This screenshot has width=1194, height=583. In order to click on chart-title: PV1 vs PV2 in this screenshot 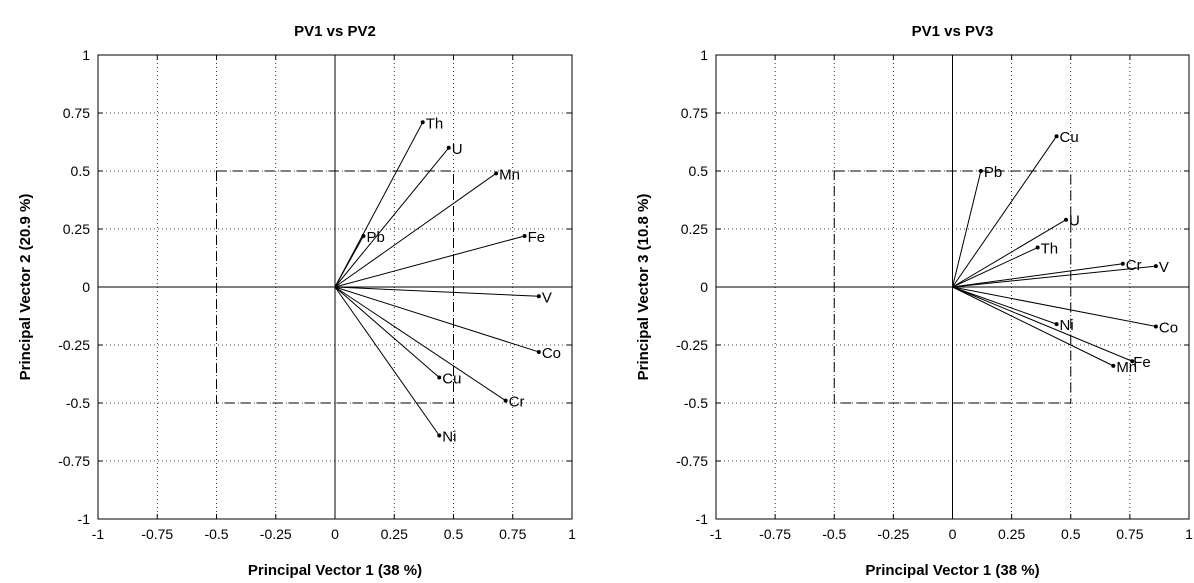, I will do `click(335, 31)`.